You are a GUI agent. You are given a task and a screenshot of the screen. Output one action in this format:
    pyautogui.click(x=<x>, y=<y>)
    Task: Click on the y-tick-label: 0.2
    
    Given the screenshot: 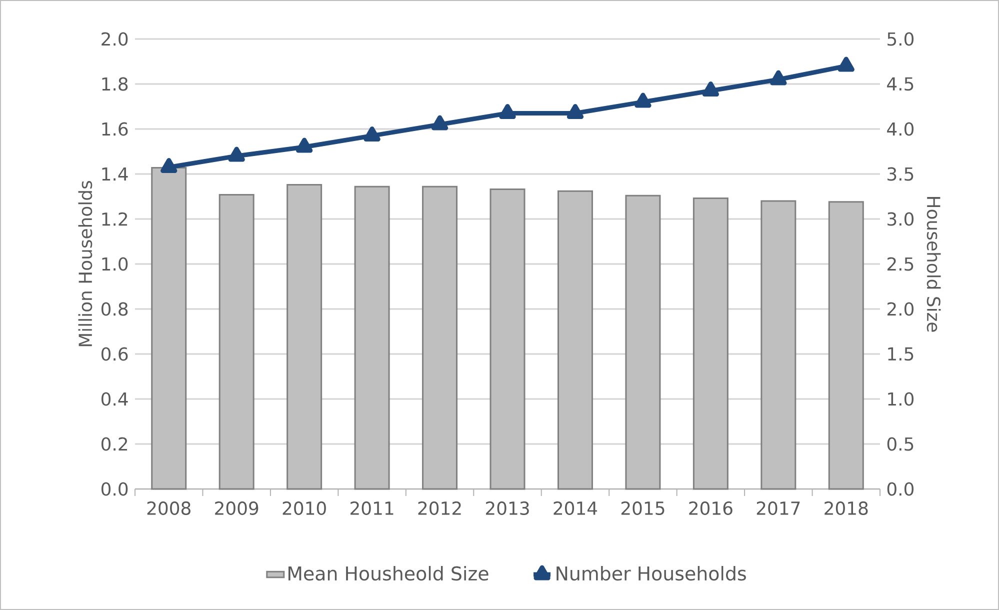 What is the action you would take?
    pyautogui.click(x=114, y=444)
    